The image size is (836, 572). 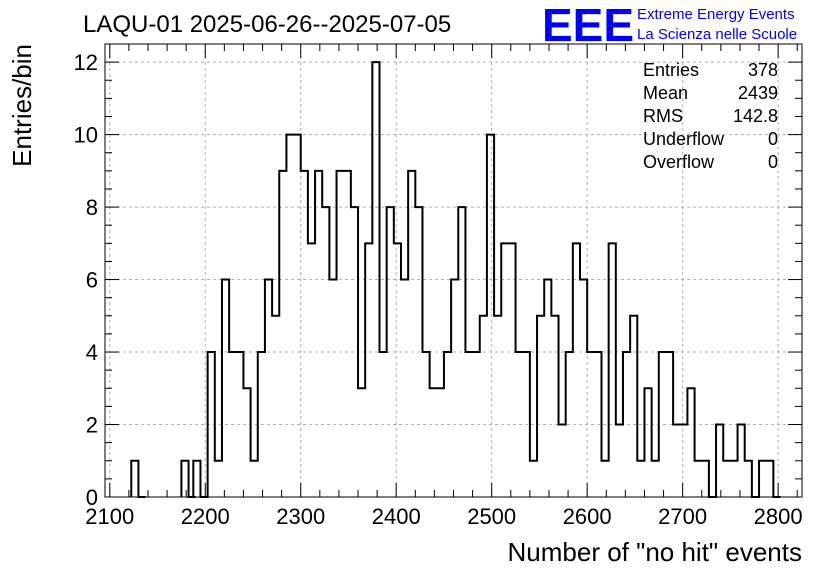 What do you see at coordinates (717, 34) in the screenshot?
I see `eee-logo-line2: La Scienza nelle Scuole` at bounding box center [717, 34].